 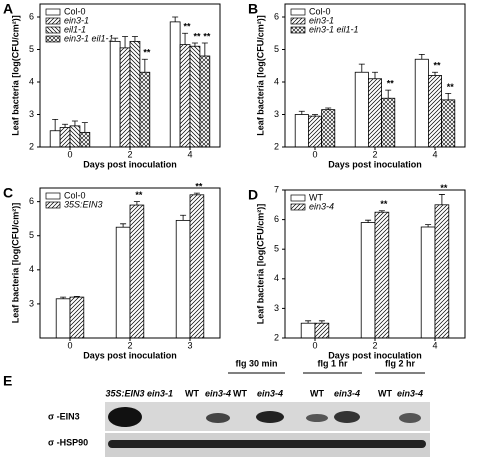 What do you see at coordinates (332, 363) in the screenshot?
I see `group-label: flg 1 hr` at bounding box center [332, 363].